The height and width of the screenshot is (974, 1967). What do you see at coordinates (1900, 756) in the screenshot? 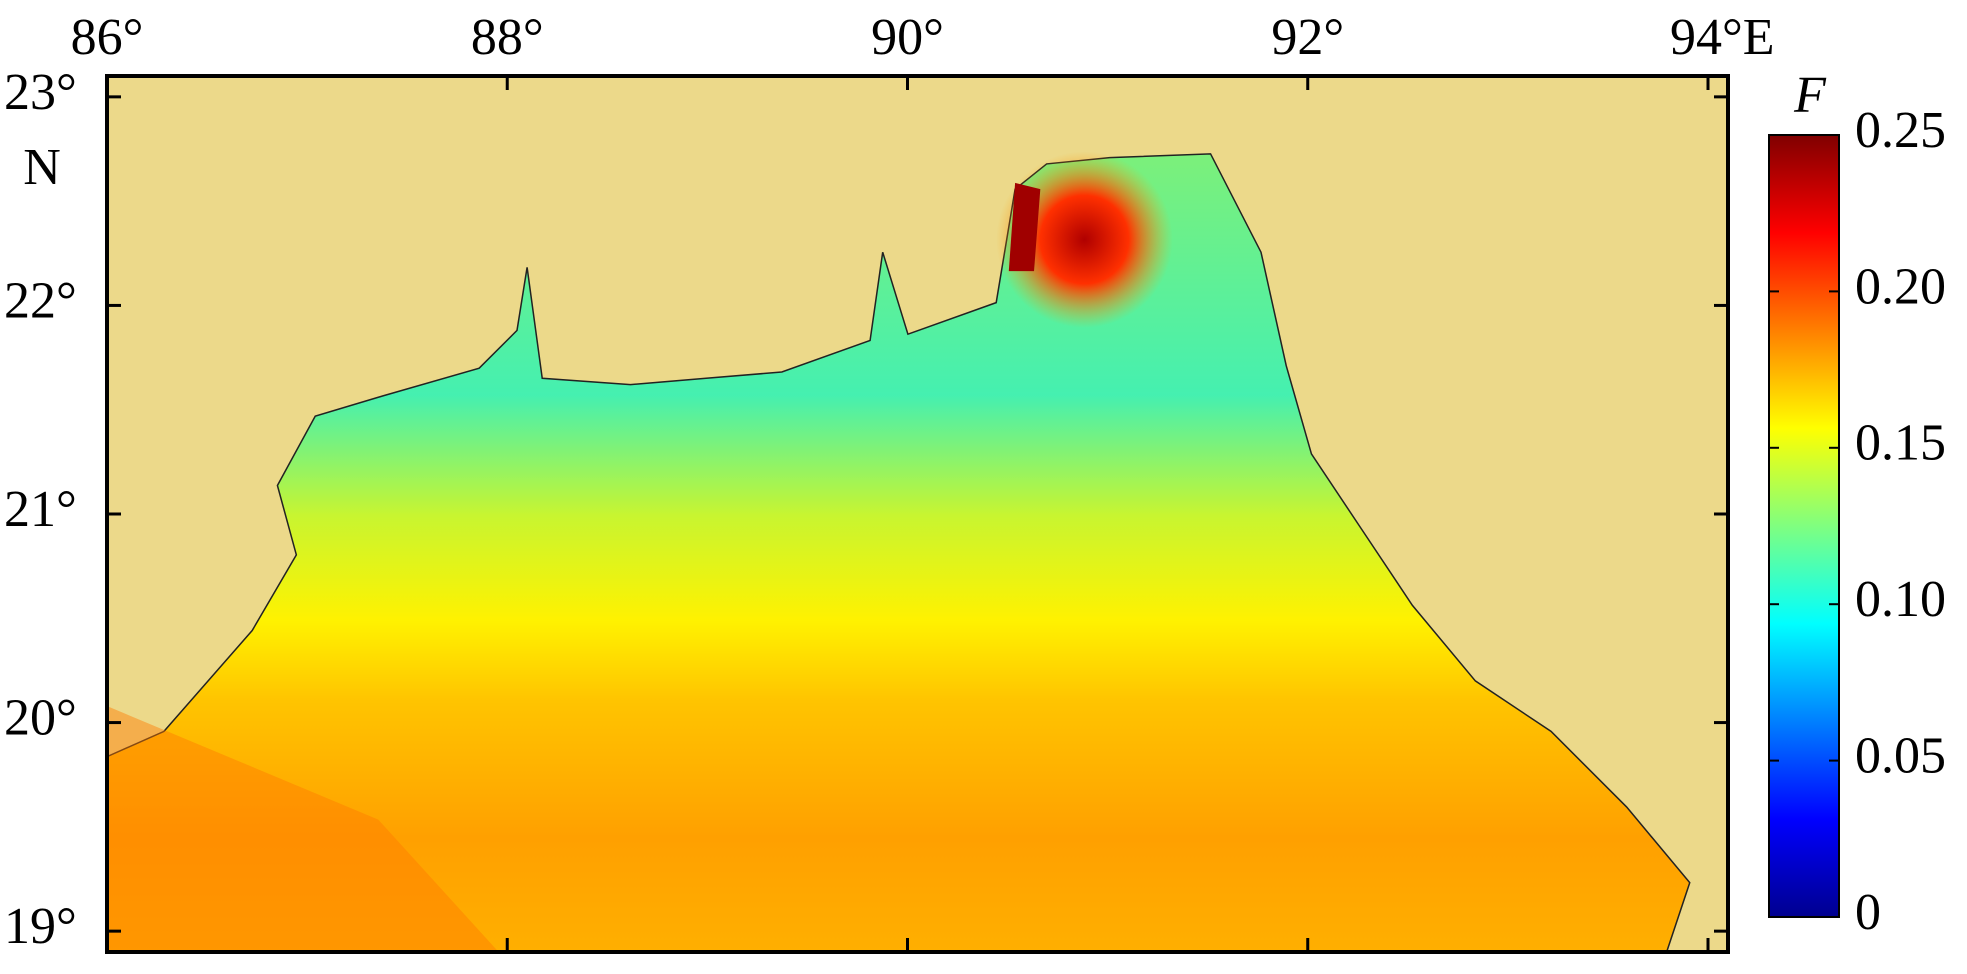
I see `colorbar-tick-label: 0.05` at bounding box center [1900, 756].